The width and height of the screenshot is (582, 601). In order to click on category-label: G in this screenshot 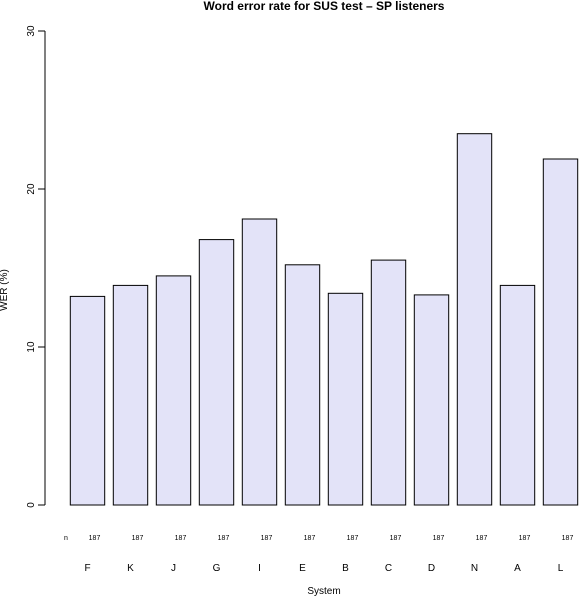, I will do `click(217, 568)`.